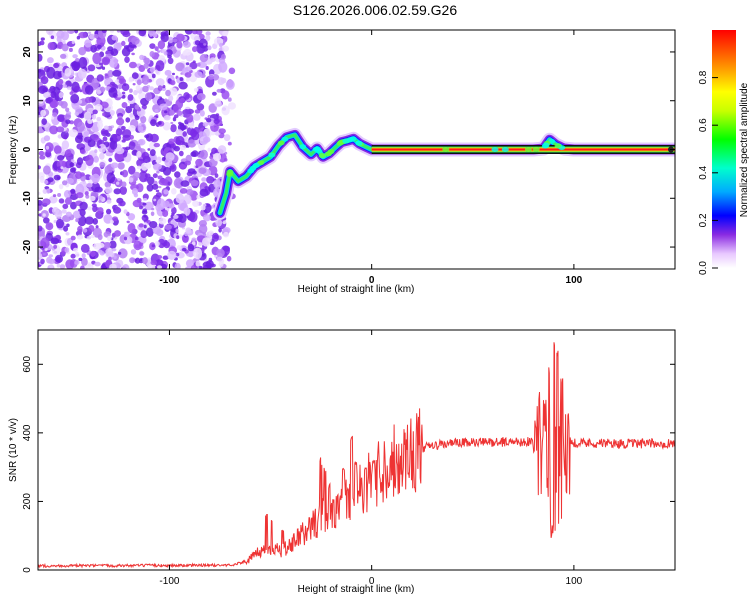 Image resolution: width=750 pixels, height=600 pixels. I want to click on snr-ylabel: SNR (10 * v/v), so click(13, 450).